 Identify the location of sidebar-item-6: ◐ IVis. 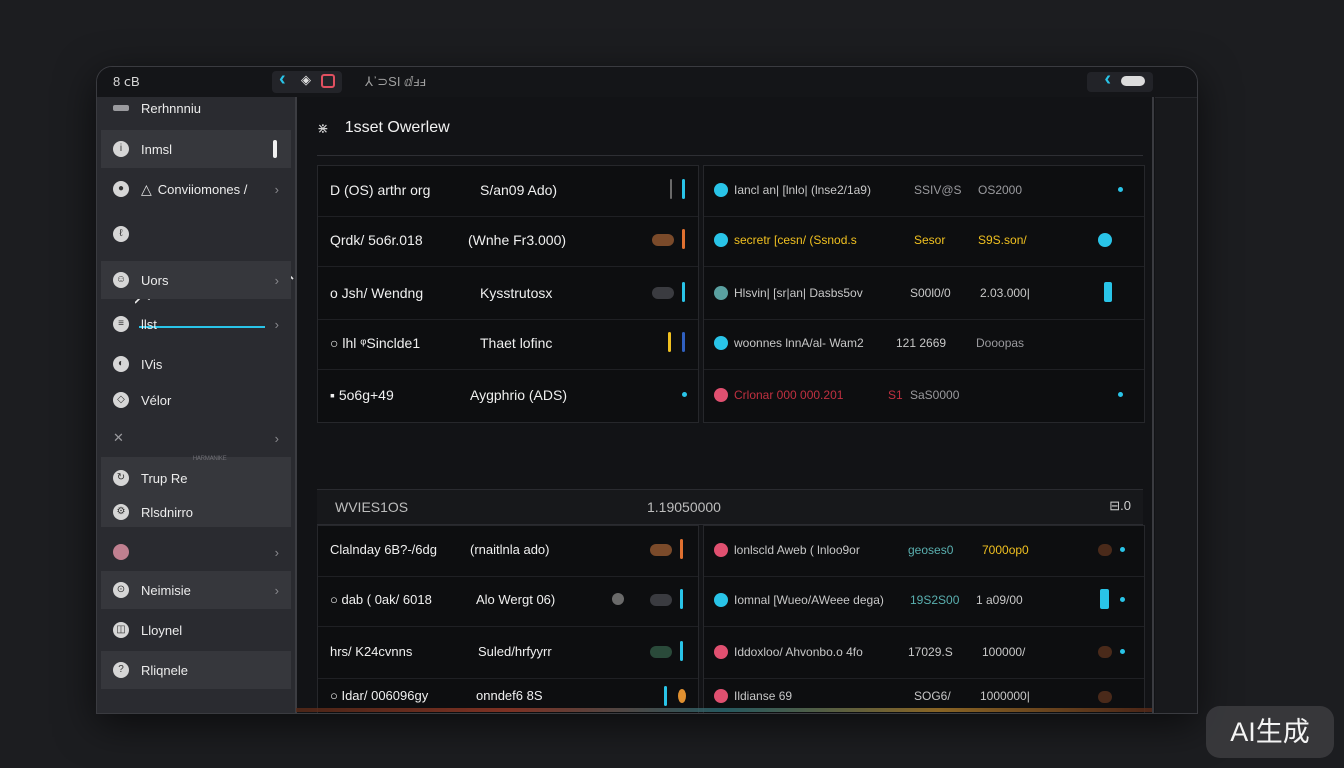
(196, 364).